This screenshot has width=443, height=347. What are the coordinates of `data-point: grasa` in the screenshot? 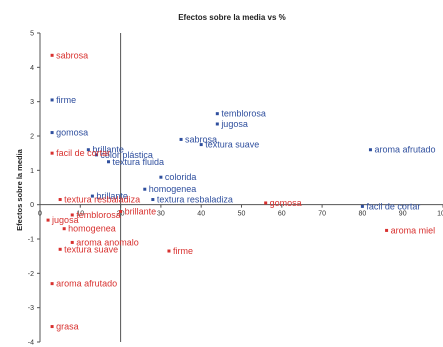 It's located at (64, 327).